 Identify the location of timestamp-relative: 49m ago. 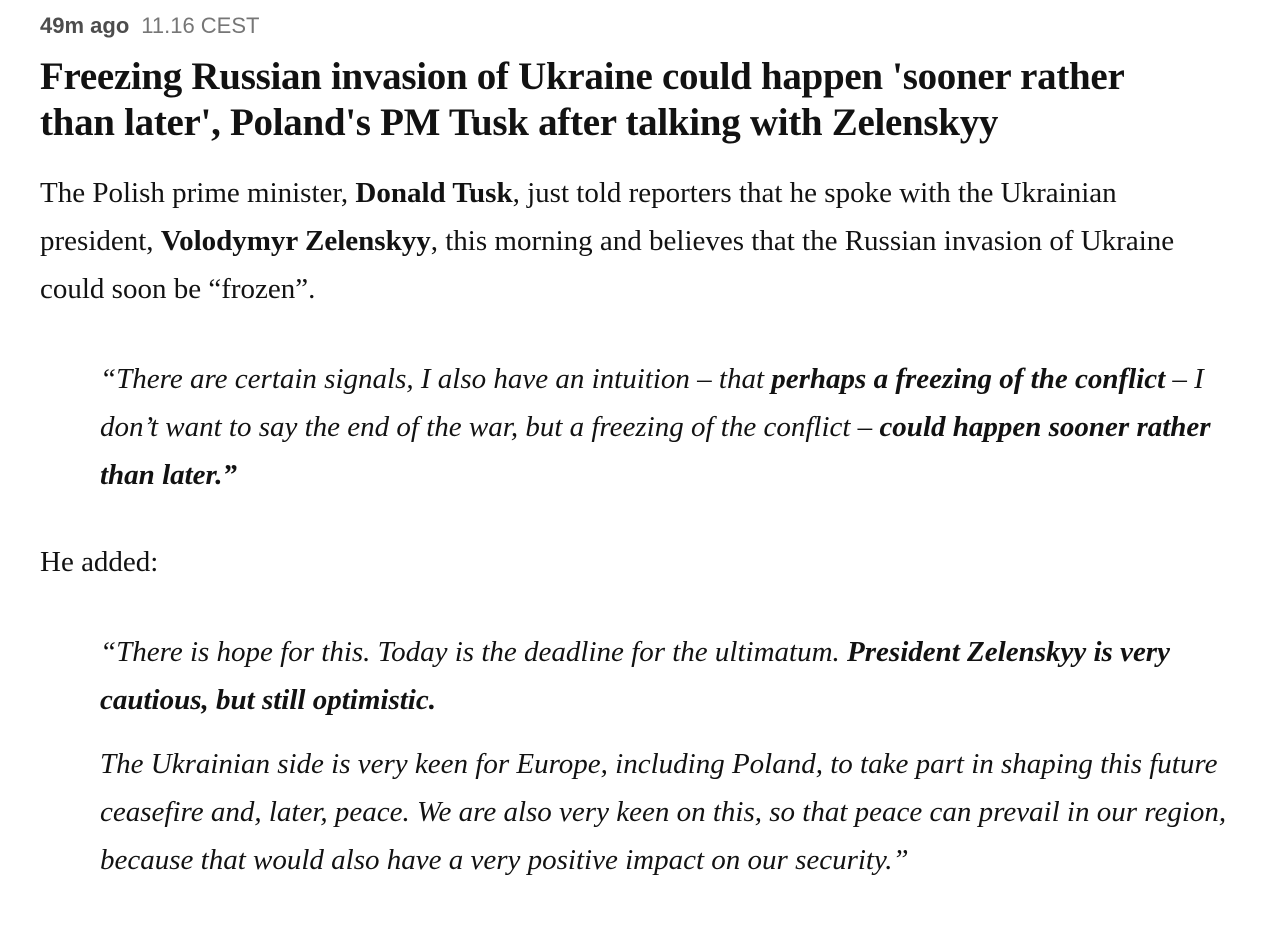
(85, 25).